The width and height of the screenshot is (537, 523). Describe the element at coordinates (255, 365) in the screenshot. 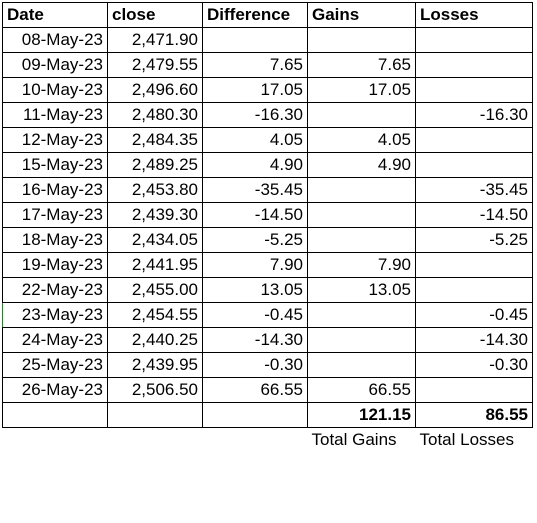

I see `cell-difference: -0.30` at that location.